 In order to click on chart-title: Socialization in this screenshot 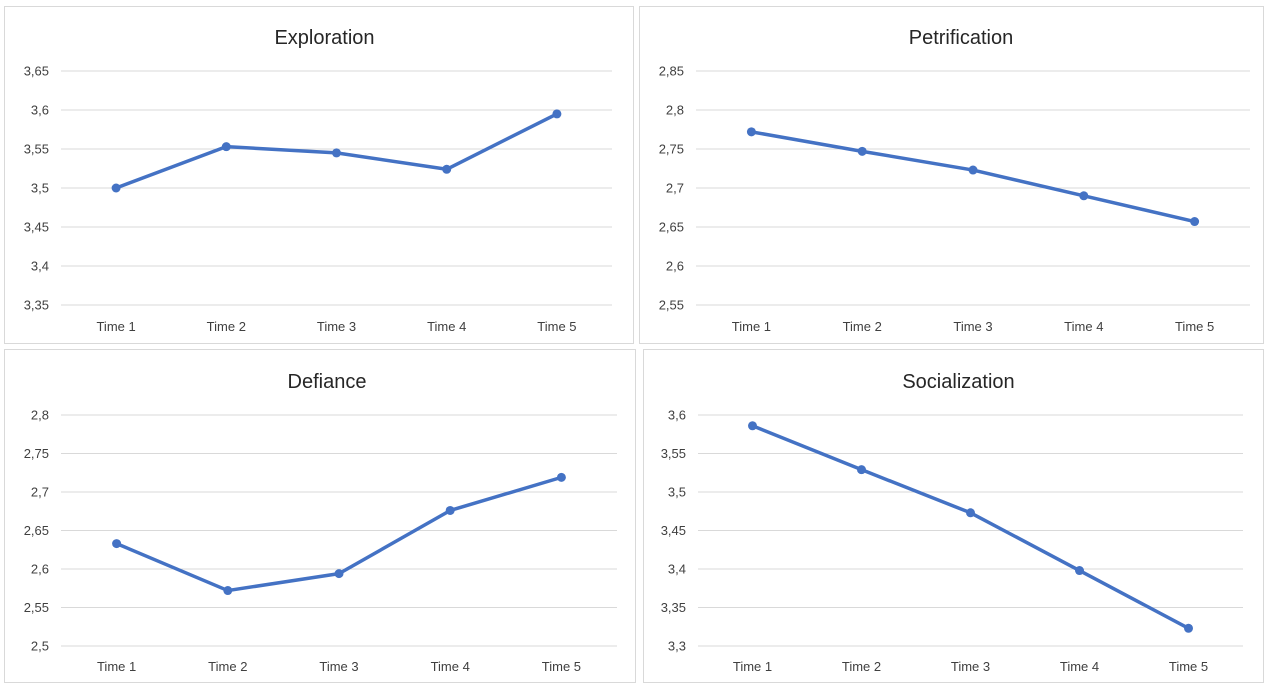, I will do `click(958, 382)`.